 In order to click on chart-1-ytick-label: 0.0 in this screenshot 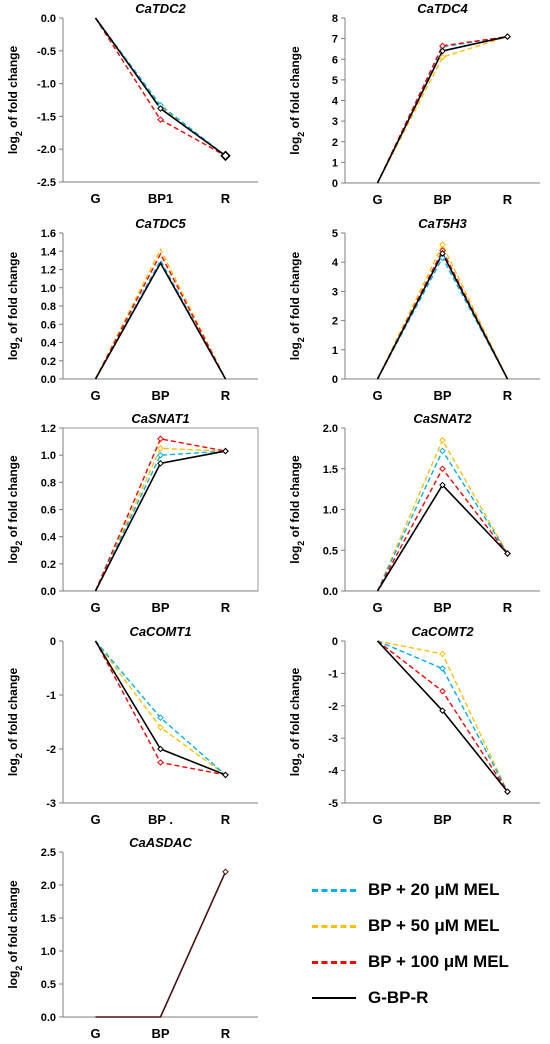, I will do `click(48, 19)`.